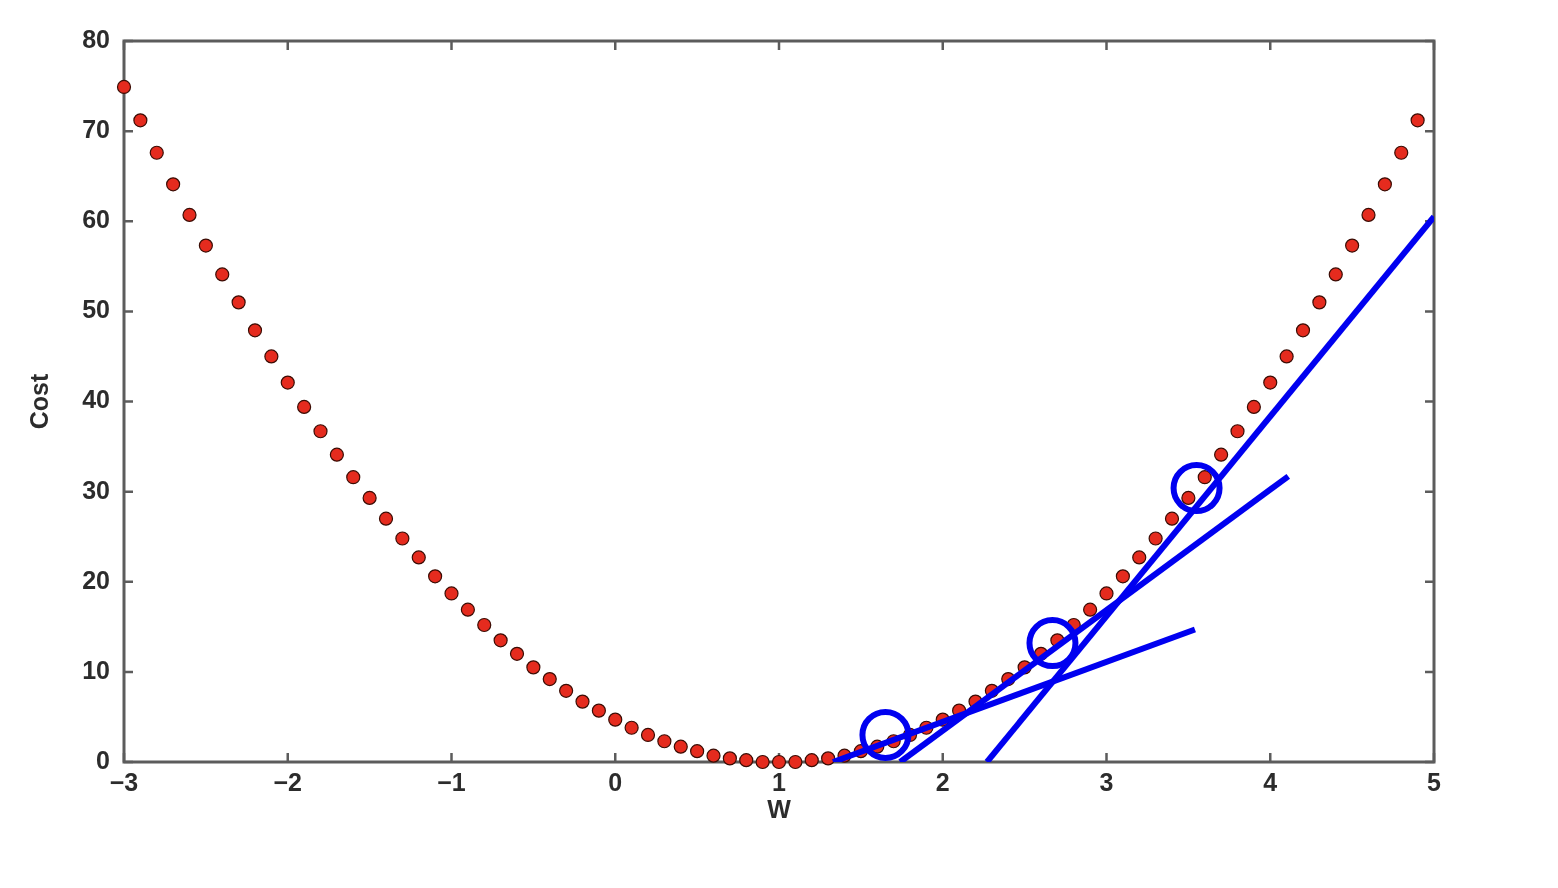 This screenshot has width=1558, height=888. I want to click on x-tick-label: −3, so click(124, 781).